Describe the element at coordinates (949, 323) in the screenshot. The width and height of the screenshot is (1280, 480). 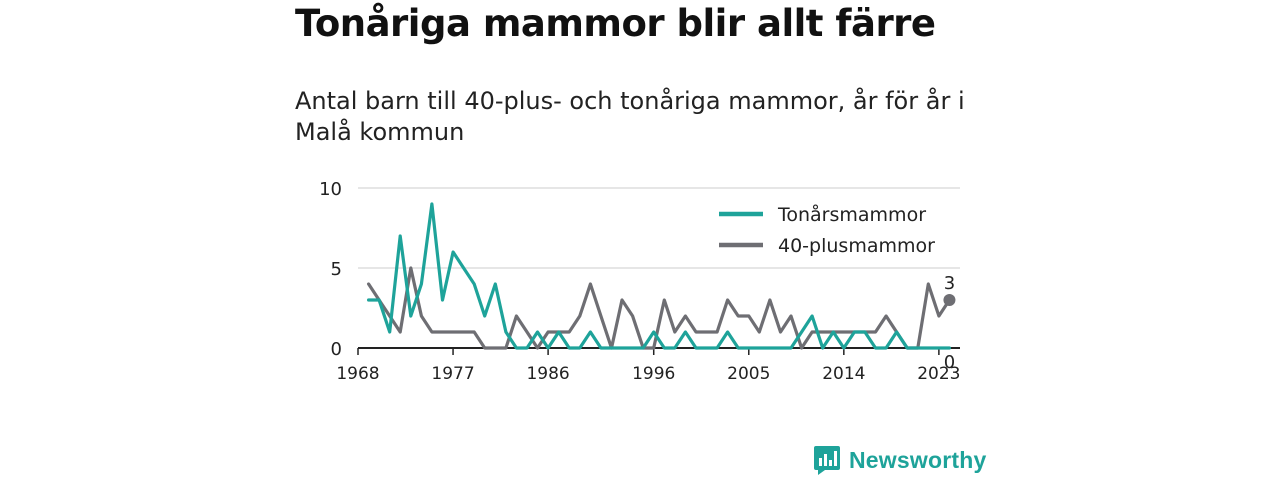
I see `end-labels: 30` at that location.